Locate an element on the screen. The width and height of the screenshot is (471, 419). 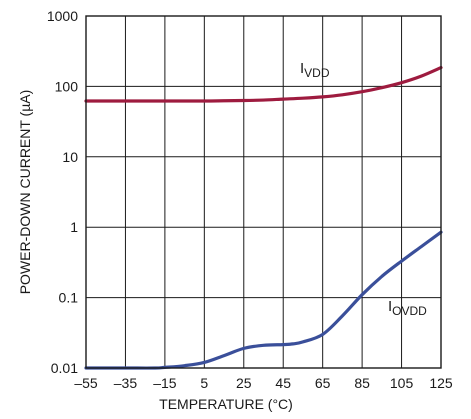
y-tick-label: 100 is located at coordinates (67, 86).